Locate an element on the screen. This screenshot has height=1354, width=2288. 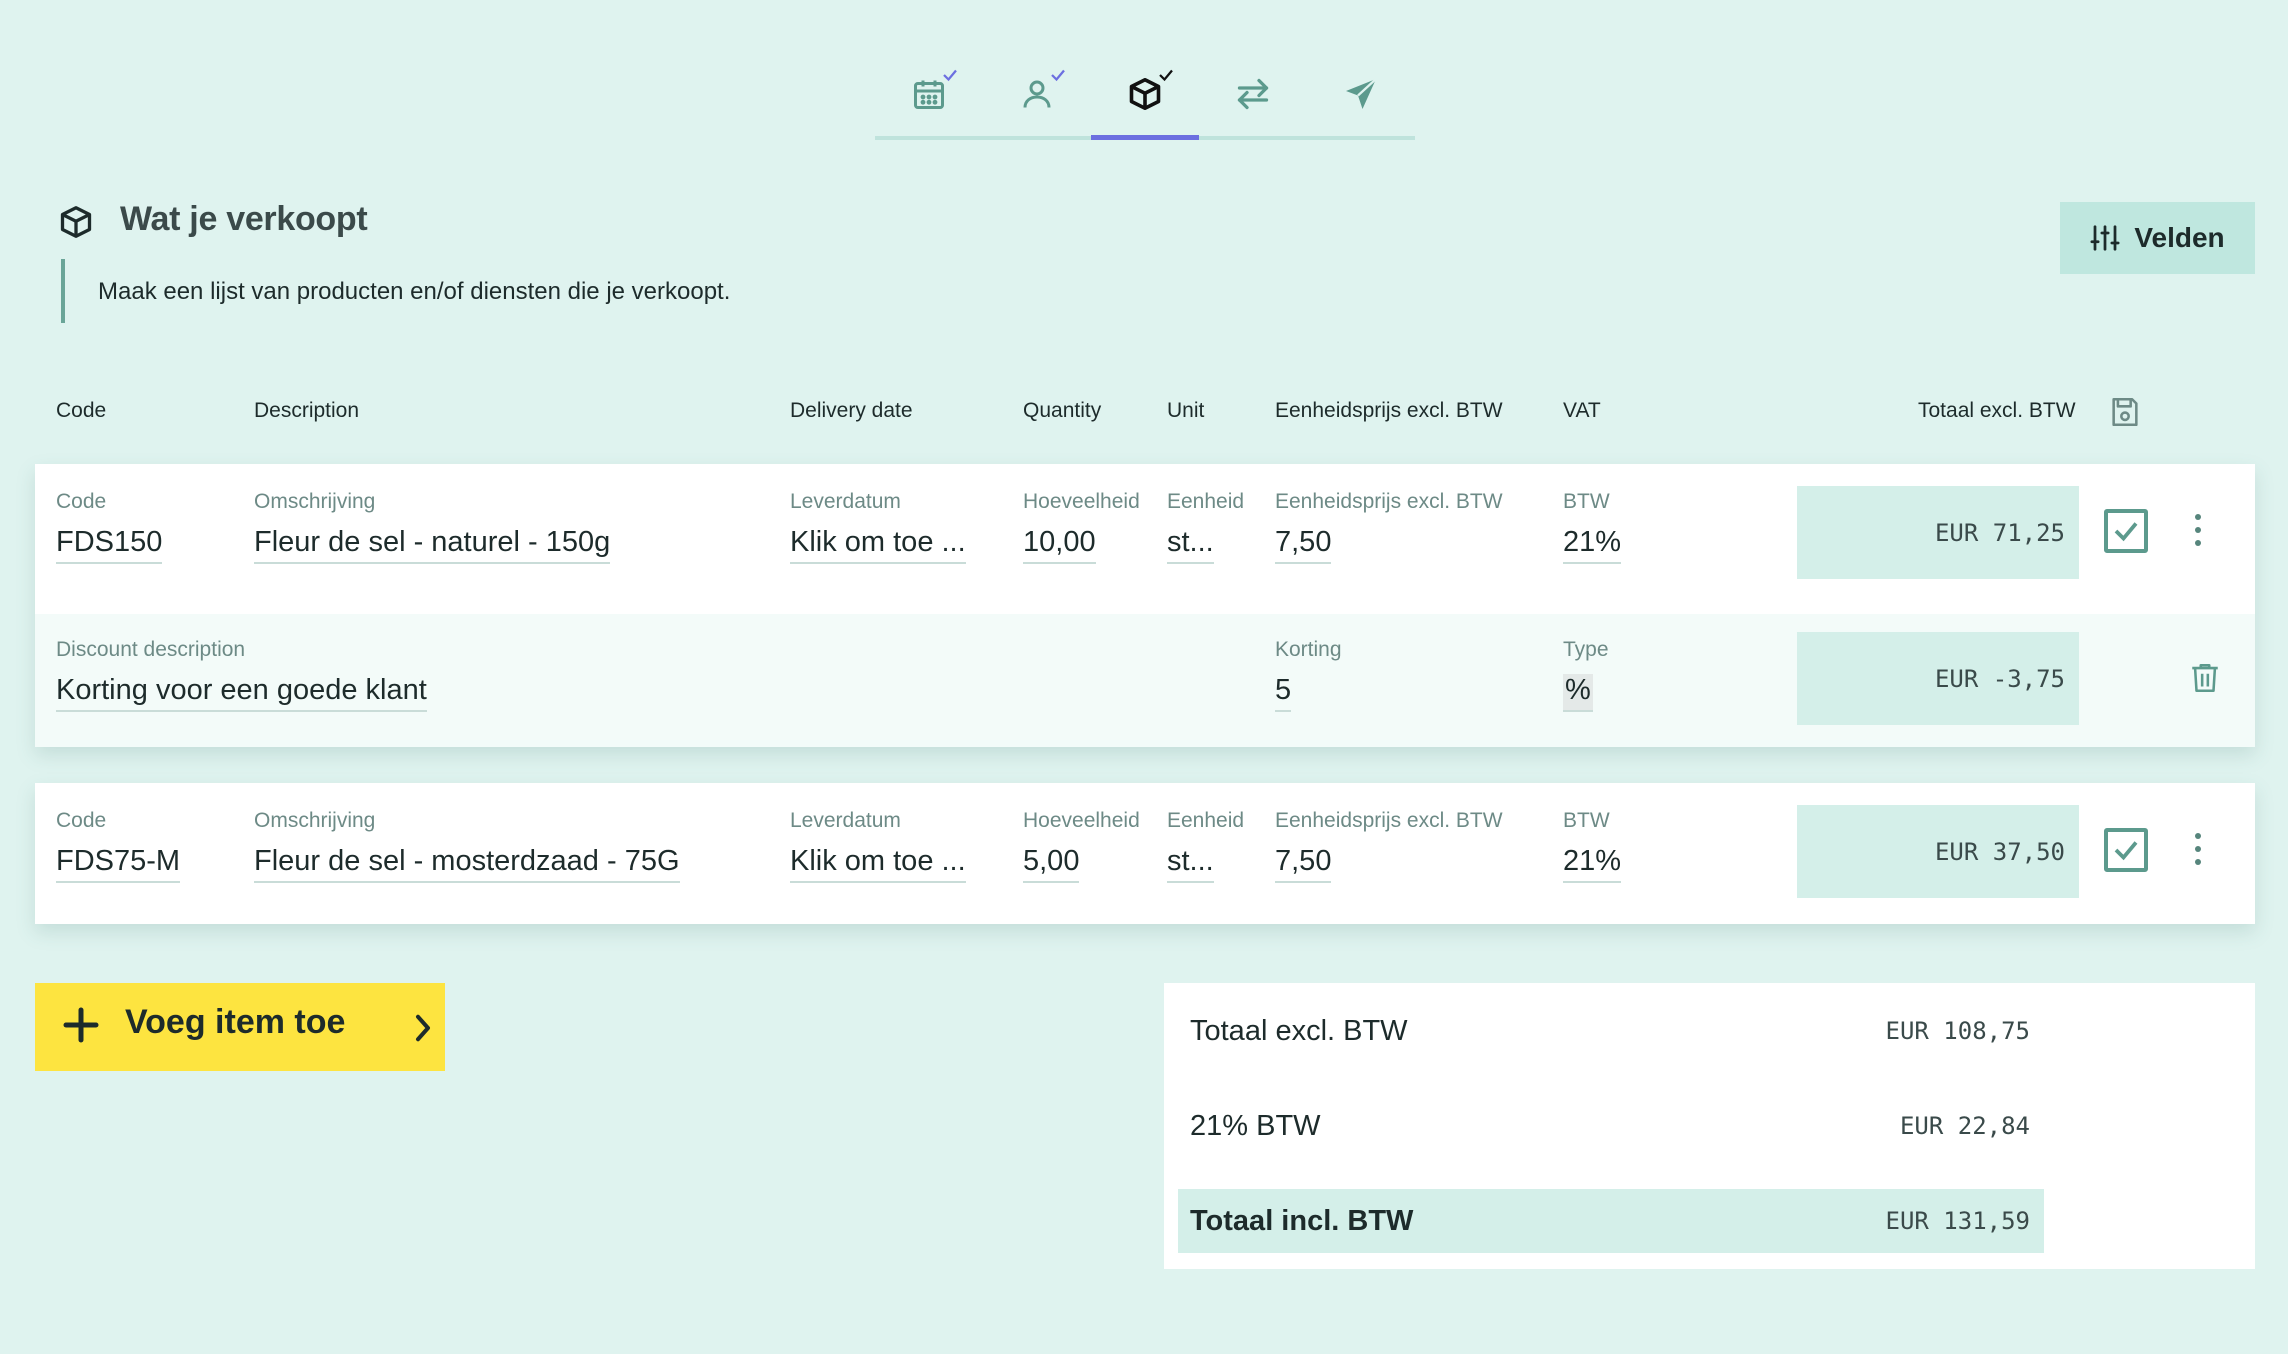
step-person is located at coordinates (1037, 94).